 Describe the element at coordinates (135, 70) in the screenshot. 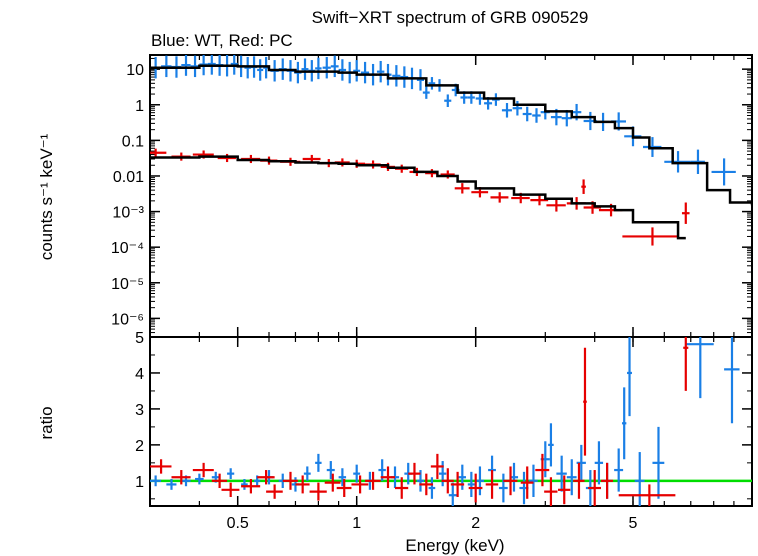

I see `y-tick-label: 10` at that location.